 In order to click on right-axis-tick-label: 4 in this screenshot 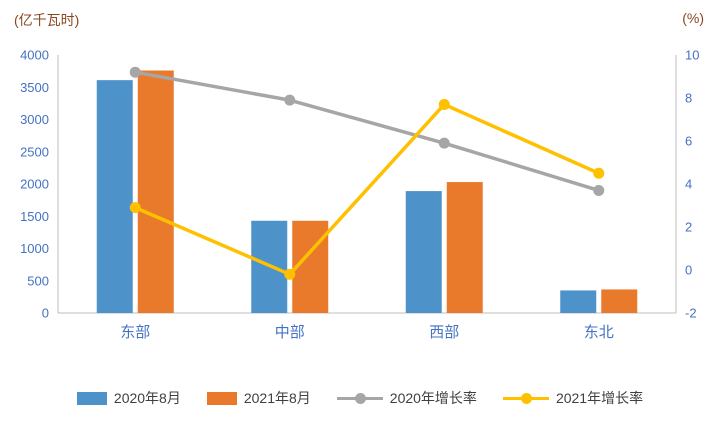, I will do `click(688, 184)`.